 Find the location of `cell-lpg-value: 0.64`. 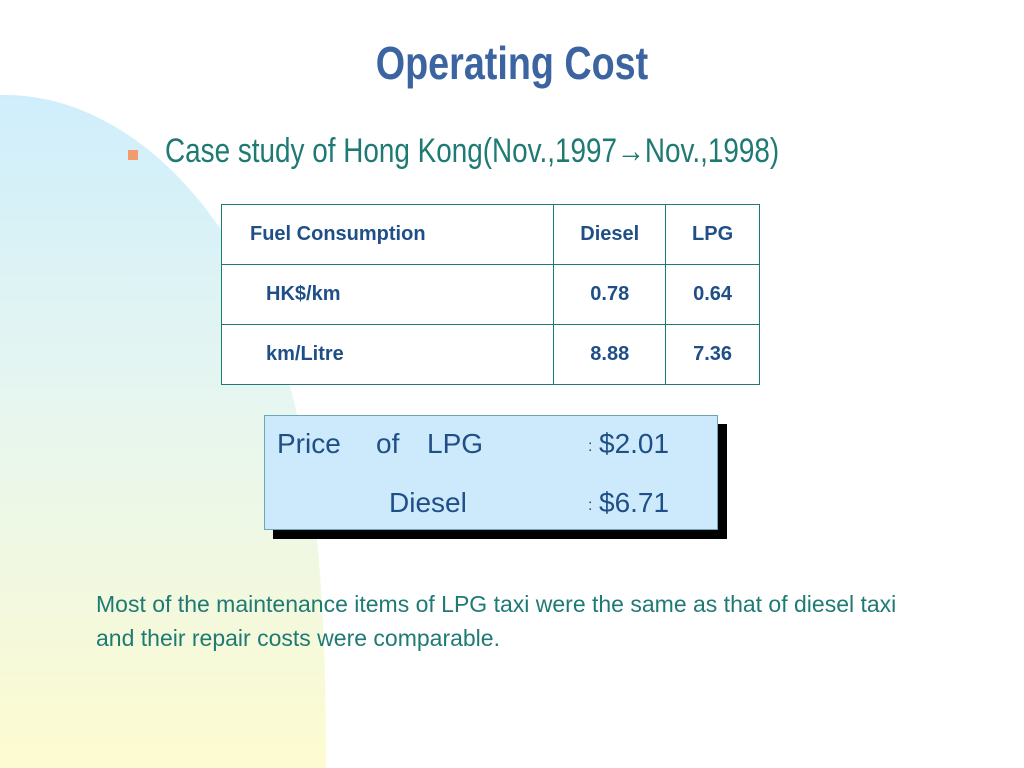

cell-lpg-value: 0.64 is located at coordinates (712, 294).